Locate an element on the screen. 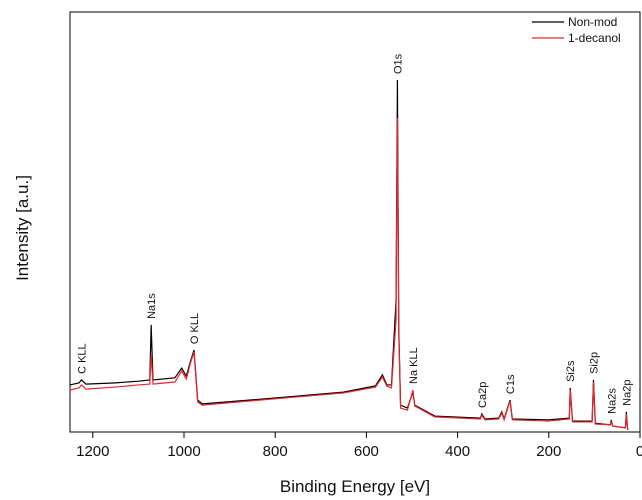 This screenshot has width=642, height=500. x-tick-label: 800 is located at coordinates (275, 451).